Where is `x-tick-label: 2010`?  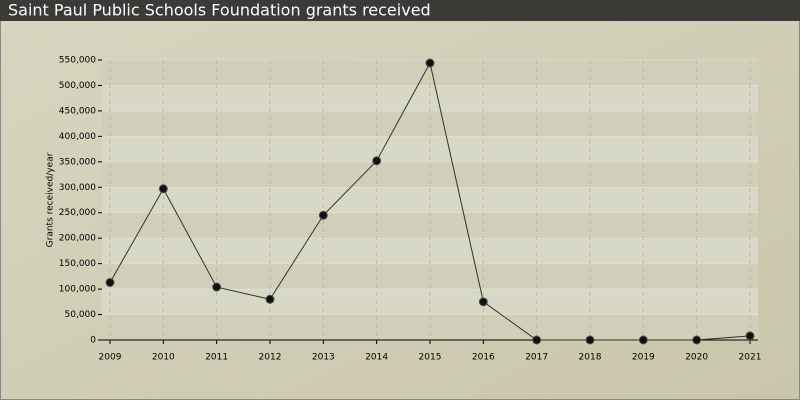
x-tick-label: 2010 is located at coordinates (163, 358).